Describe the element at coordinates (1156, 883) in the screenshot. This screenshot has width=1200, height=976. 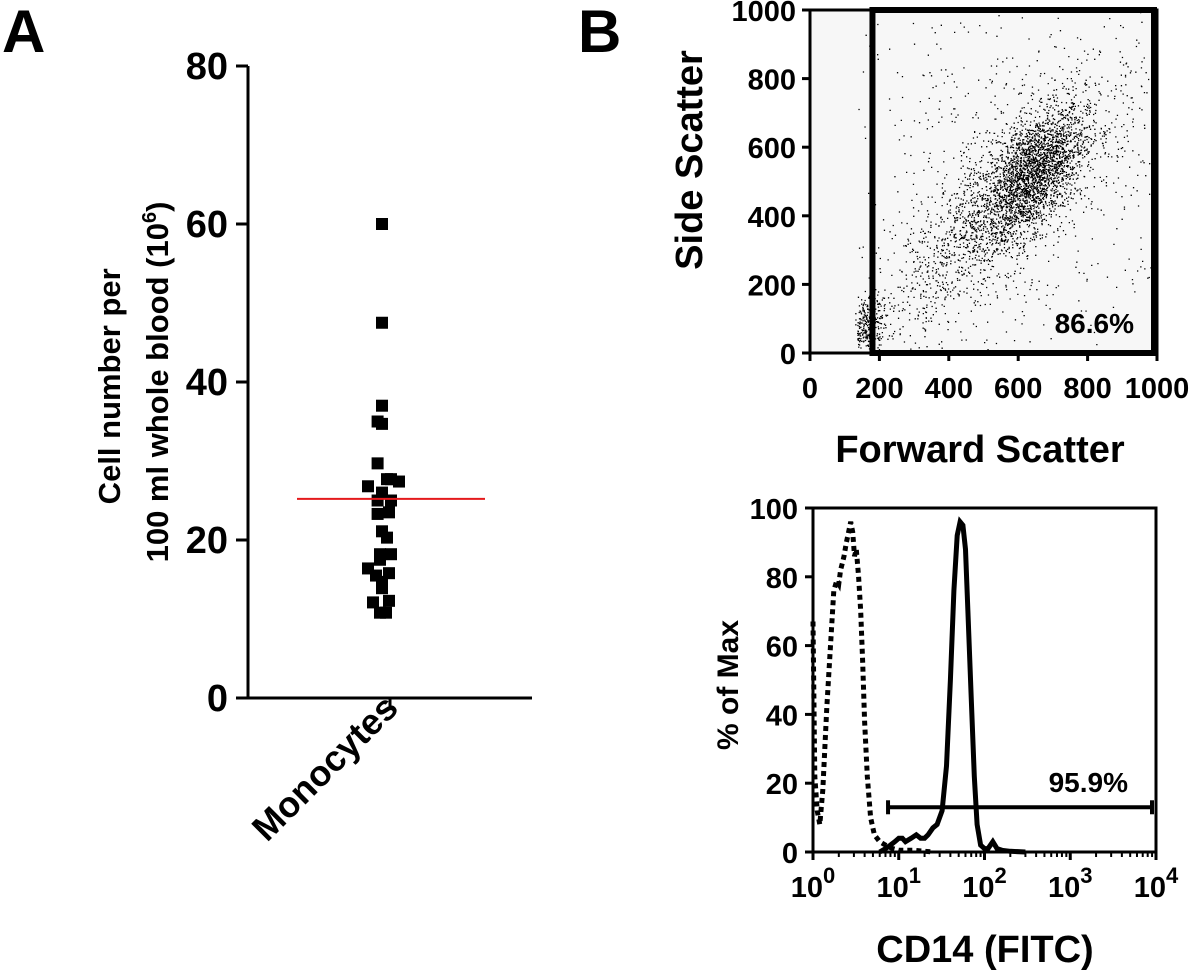
I see `x-tick-label: 10⁴` at that location.